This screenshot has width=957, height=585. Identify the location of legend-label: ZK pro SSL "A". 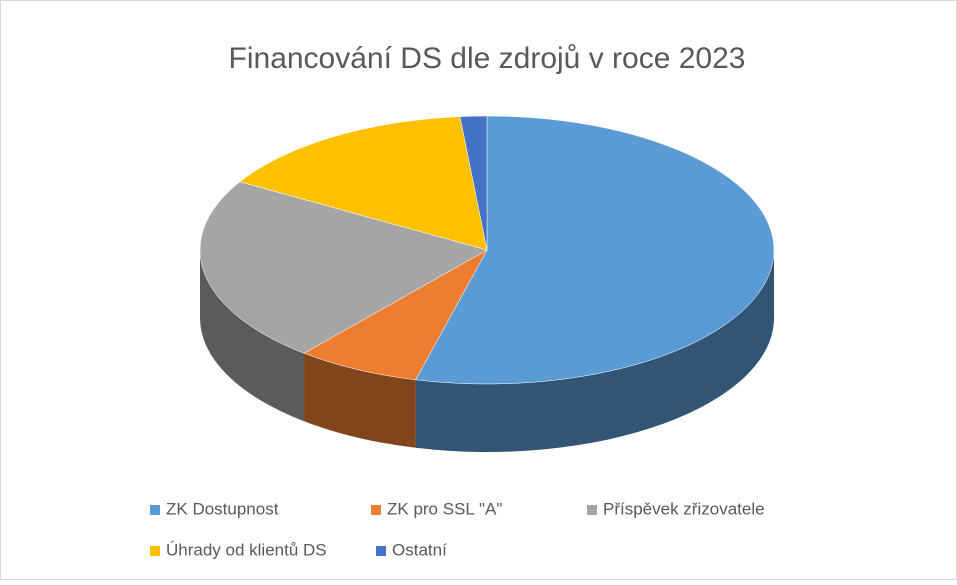
(444, 508).